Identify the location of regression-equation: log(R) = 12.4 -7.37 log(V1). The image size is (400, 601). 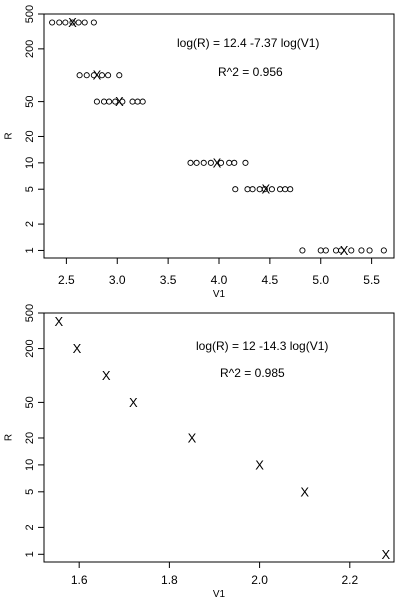
(248, 43).